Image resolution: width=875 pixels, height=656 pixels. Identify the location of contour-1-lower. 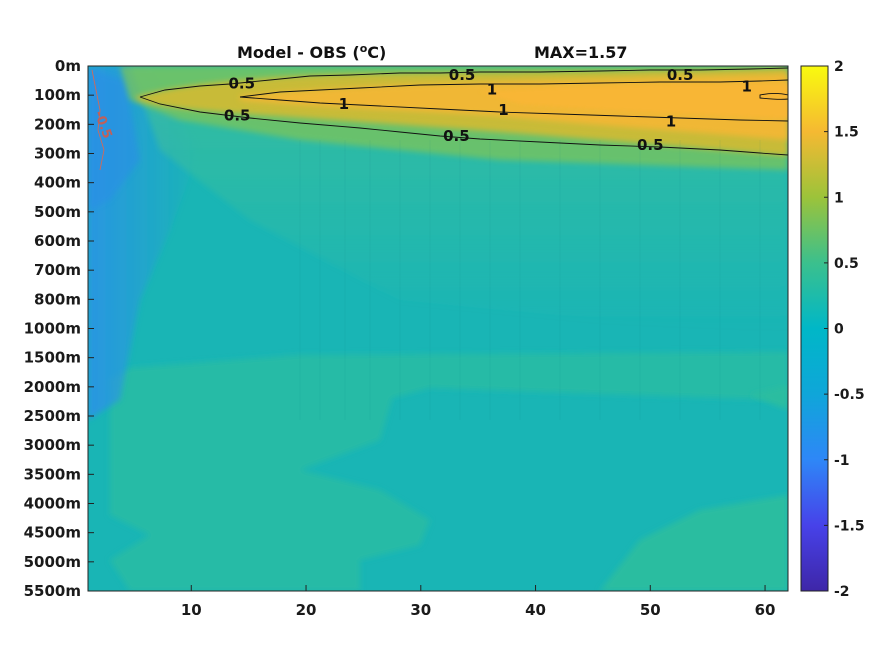
(513, 109).